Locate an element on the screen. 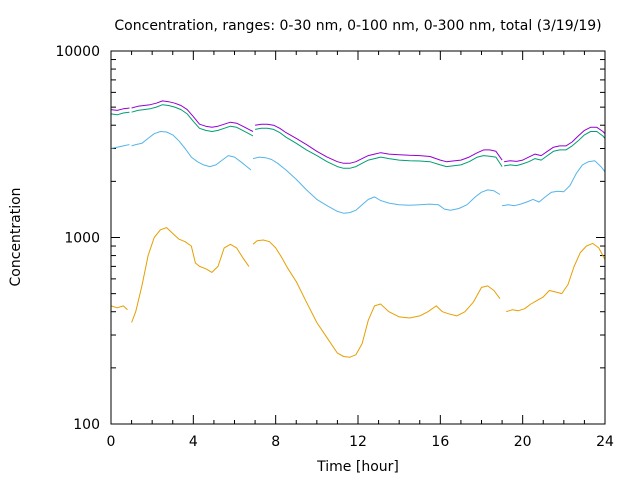  x-tick-label: 16 is located at coordinates (440, 442).